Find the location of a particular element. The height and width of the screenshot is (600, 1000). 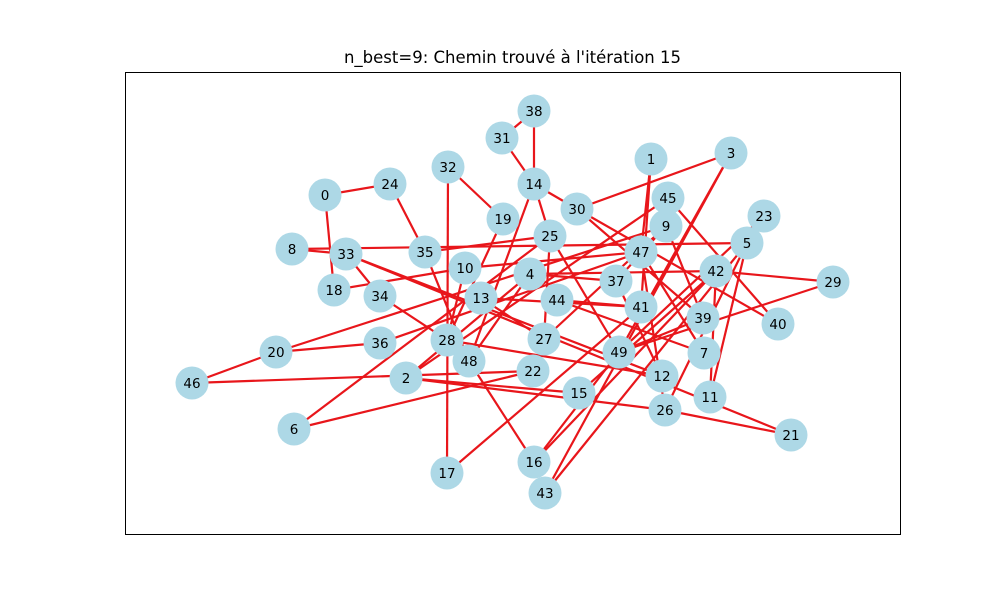

node-label: 45 is located at coordinates (667, 199).